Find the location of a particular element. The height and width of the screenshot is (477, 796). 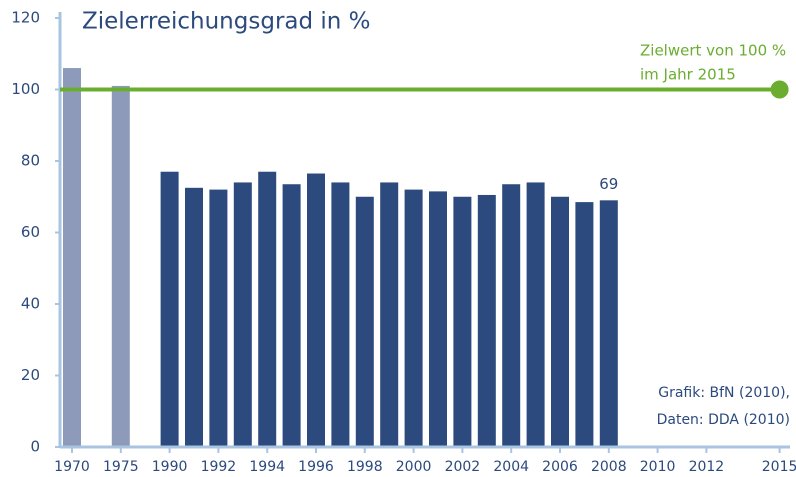

x-tick-label: 1998 is located at coordinates (365, 467).